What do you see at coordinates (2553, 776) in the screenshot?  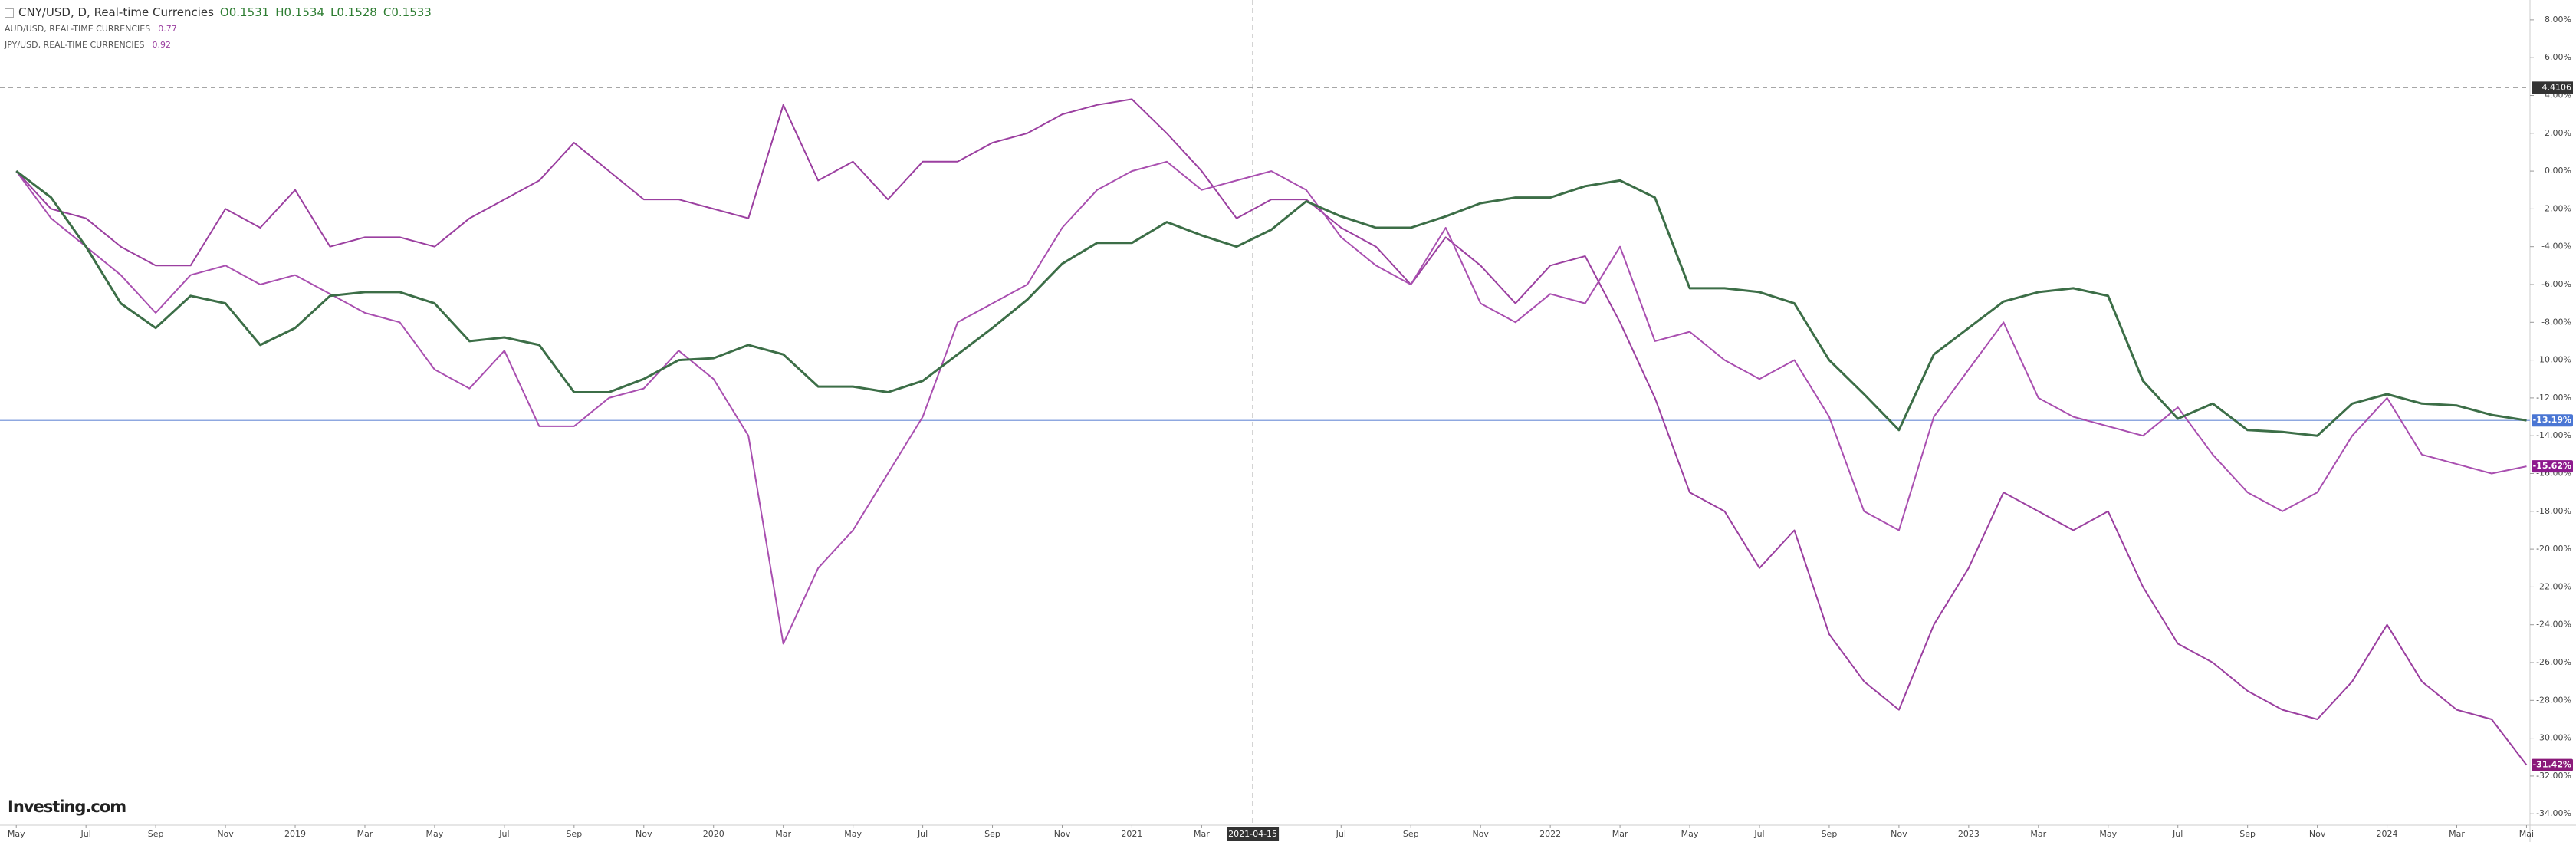 I see `y-tick-label: -32.00%` at bounding box center [2553, 776].